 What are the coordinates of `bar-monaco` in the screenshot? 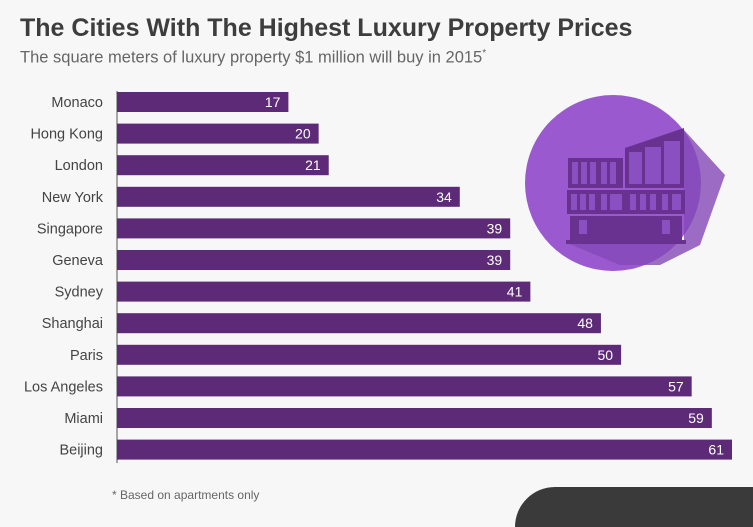 It's located at (203, 102).